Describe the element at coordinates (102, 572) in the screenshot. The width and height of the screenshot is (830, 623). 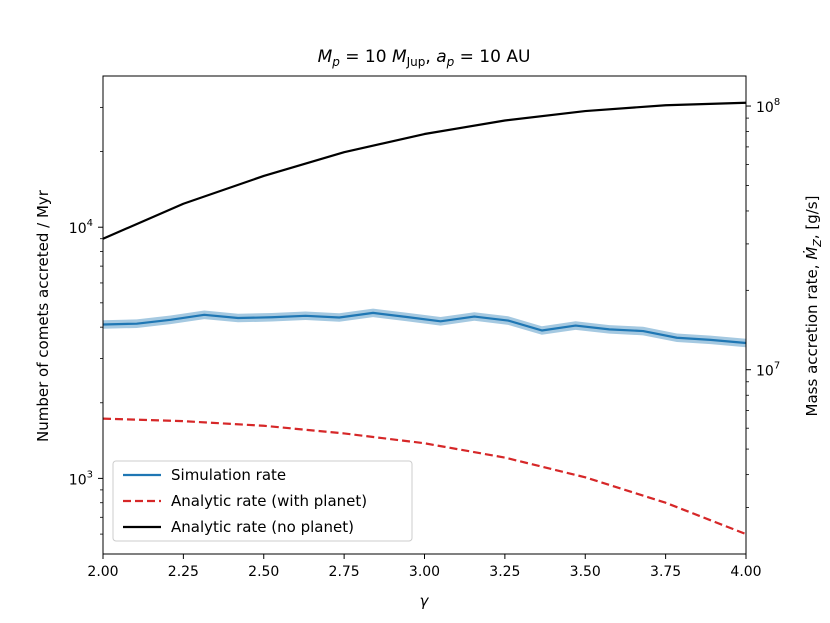
I see `x-tick-label: 2.00` at that location.